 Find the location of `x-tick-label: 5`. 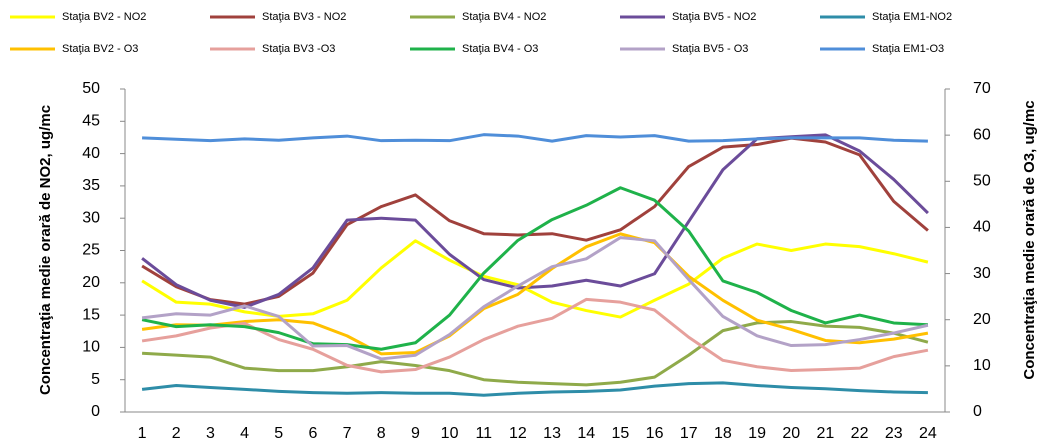

x-tick-label: 5 is located at coordinates (278, 433).